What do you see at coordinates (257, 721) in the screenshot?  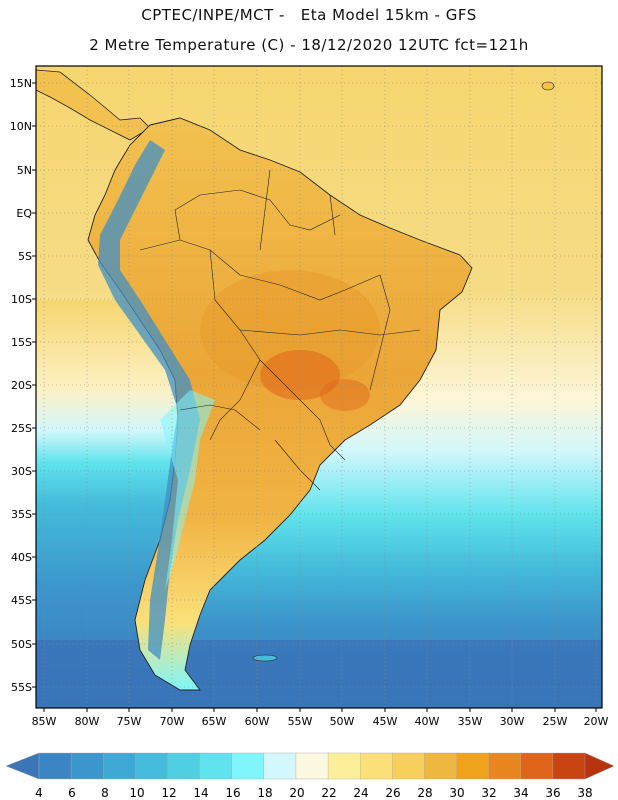 I see `lon-label: 60W` at bounding box center [257, 721].